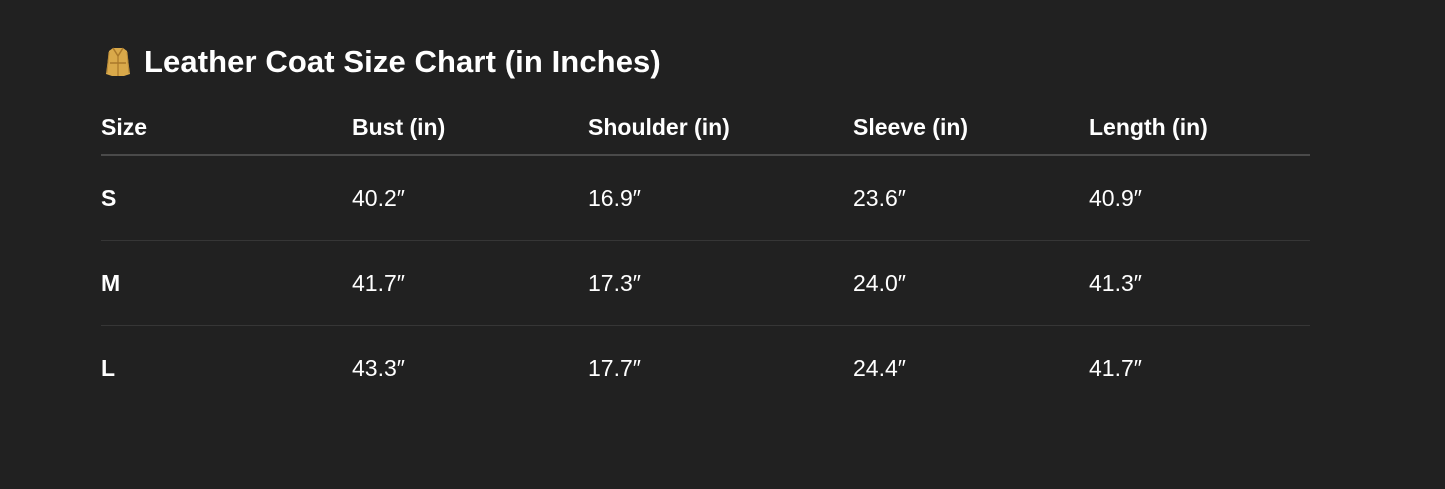 This screenshot has width=1445, height=489. What do you see at coordinates (1199, 283) in the screenshot?
I see `cell-length: 41.3″` at bounding box center [1199, 283].